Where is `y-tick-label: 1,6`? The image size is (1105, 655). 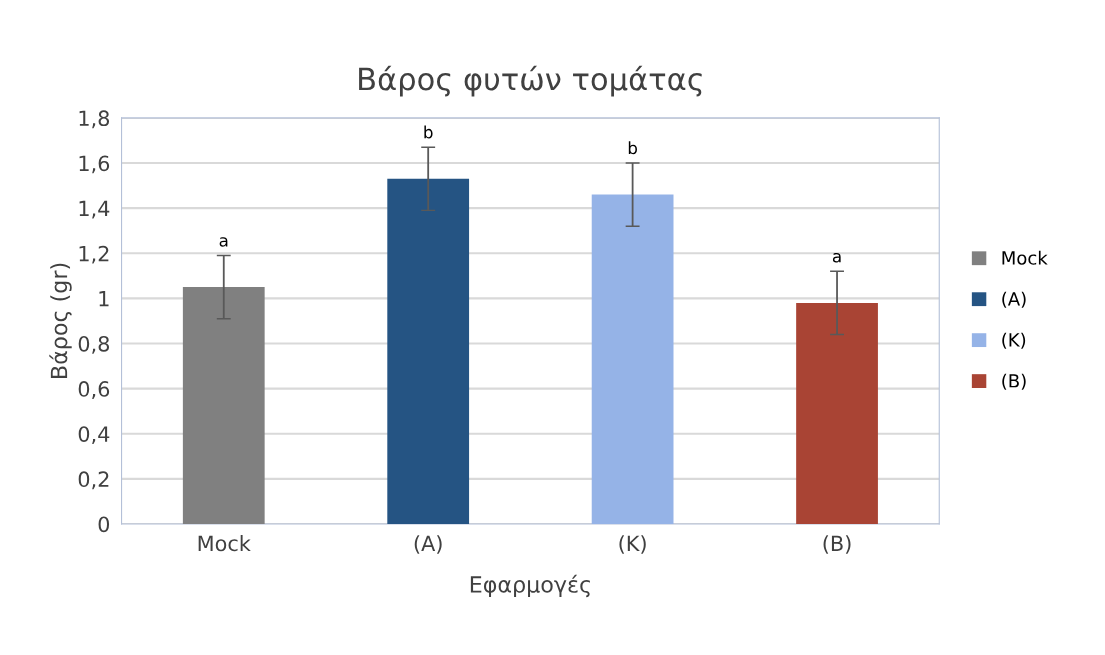
y-tick-label: 1,6 is located at coordinates (94, 164).